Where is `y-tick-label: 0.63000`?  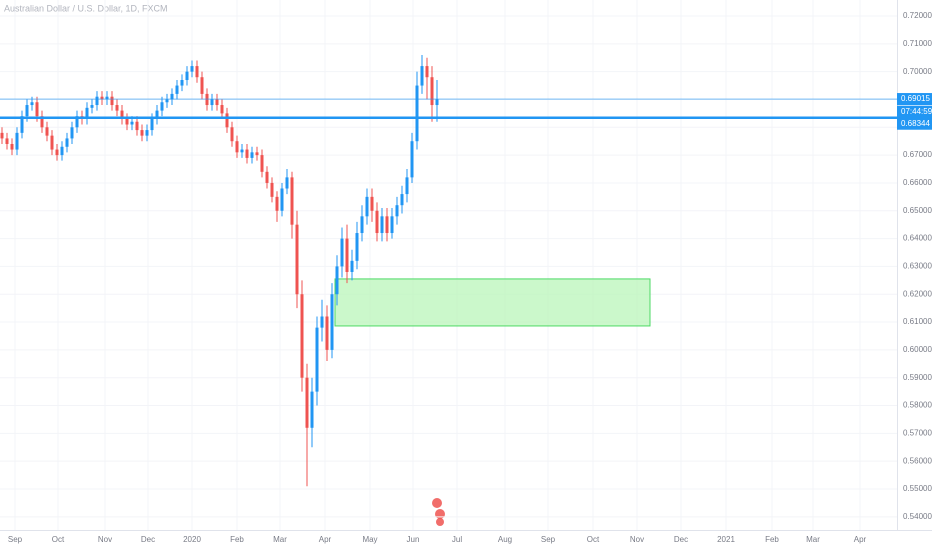
y-tick-label: 0.63000 is located at coordinates (917, 266).